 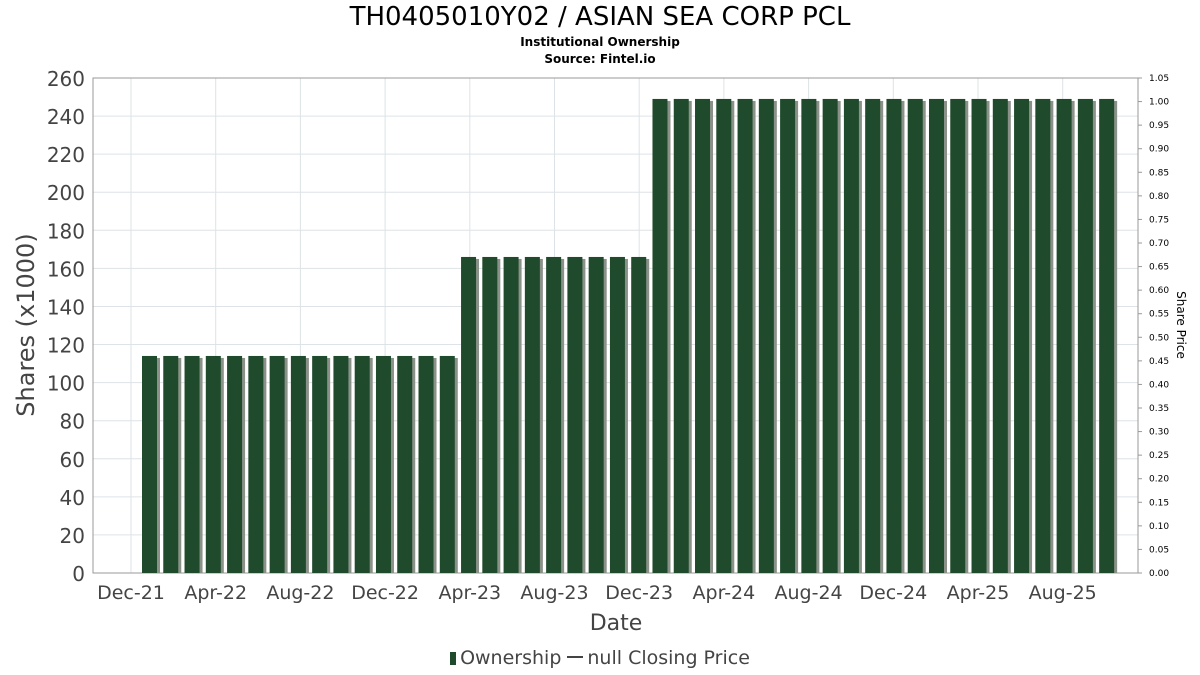 What do you see at coordinates (131, 593) in the screenshot?
I see `x-tick-label: Dec-21` at bounding box center [131, 593].